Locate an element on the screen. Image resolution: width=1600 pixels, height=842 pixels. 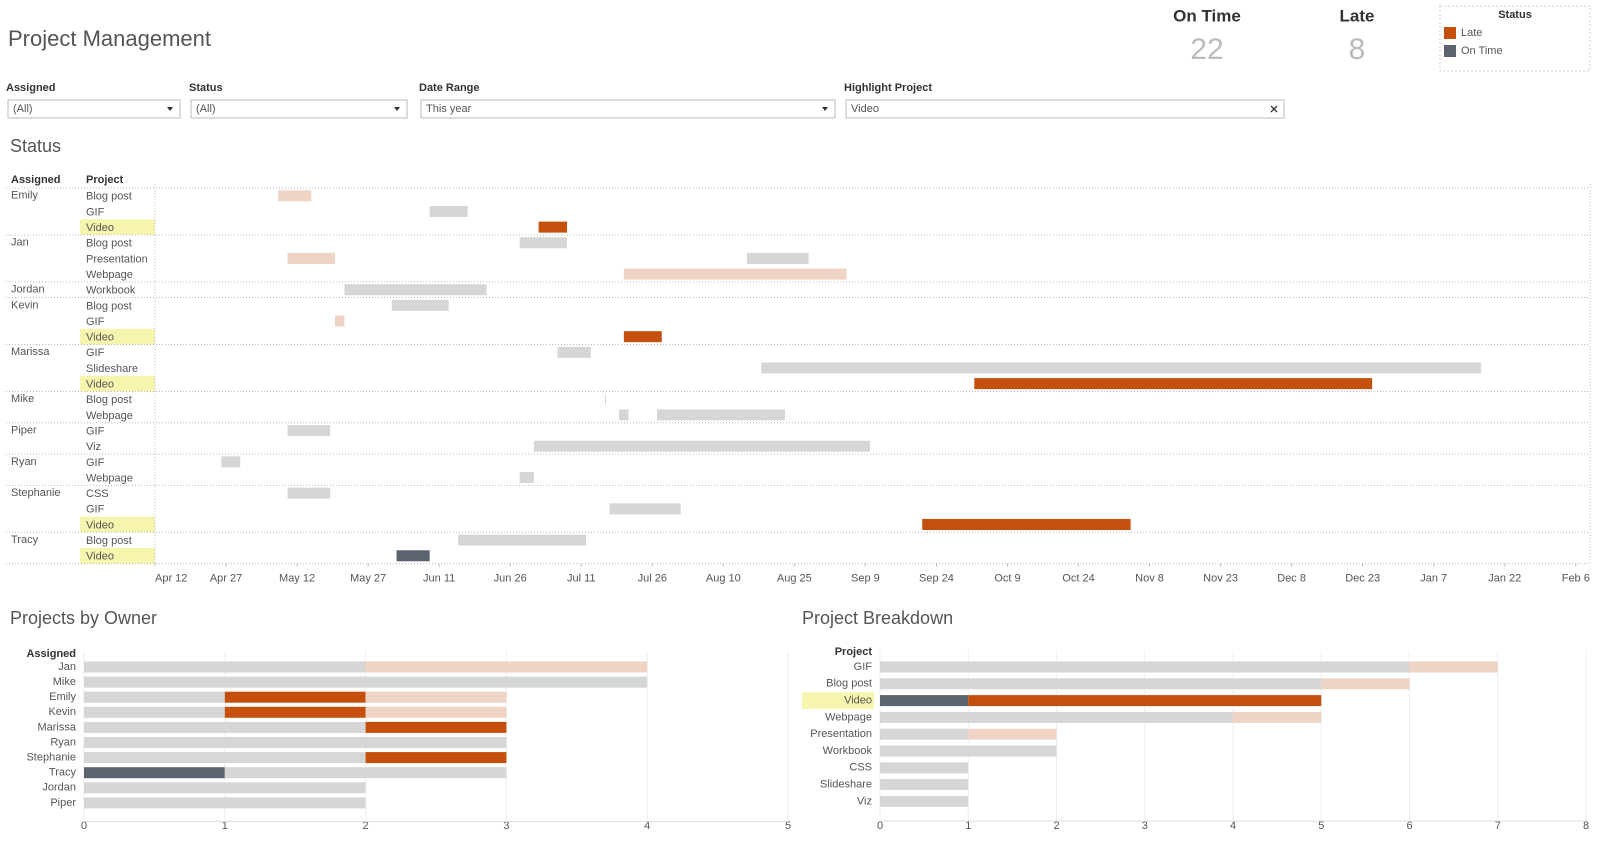
project-label: Workbook is located at coordinates (111, 291).